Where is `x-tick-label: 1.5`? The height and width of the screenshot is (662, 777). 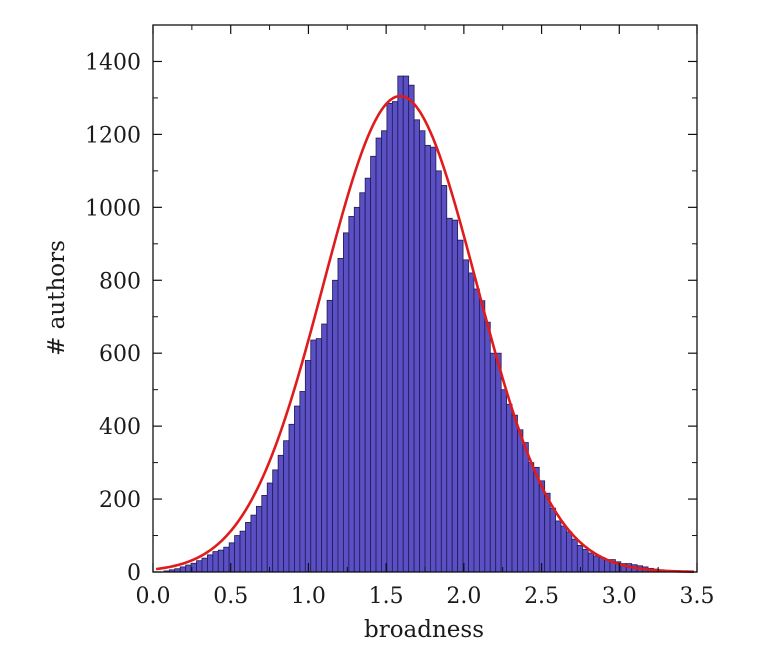 x-tick-label: 1.5 is located at coordinates (386, 596).